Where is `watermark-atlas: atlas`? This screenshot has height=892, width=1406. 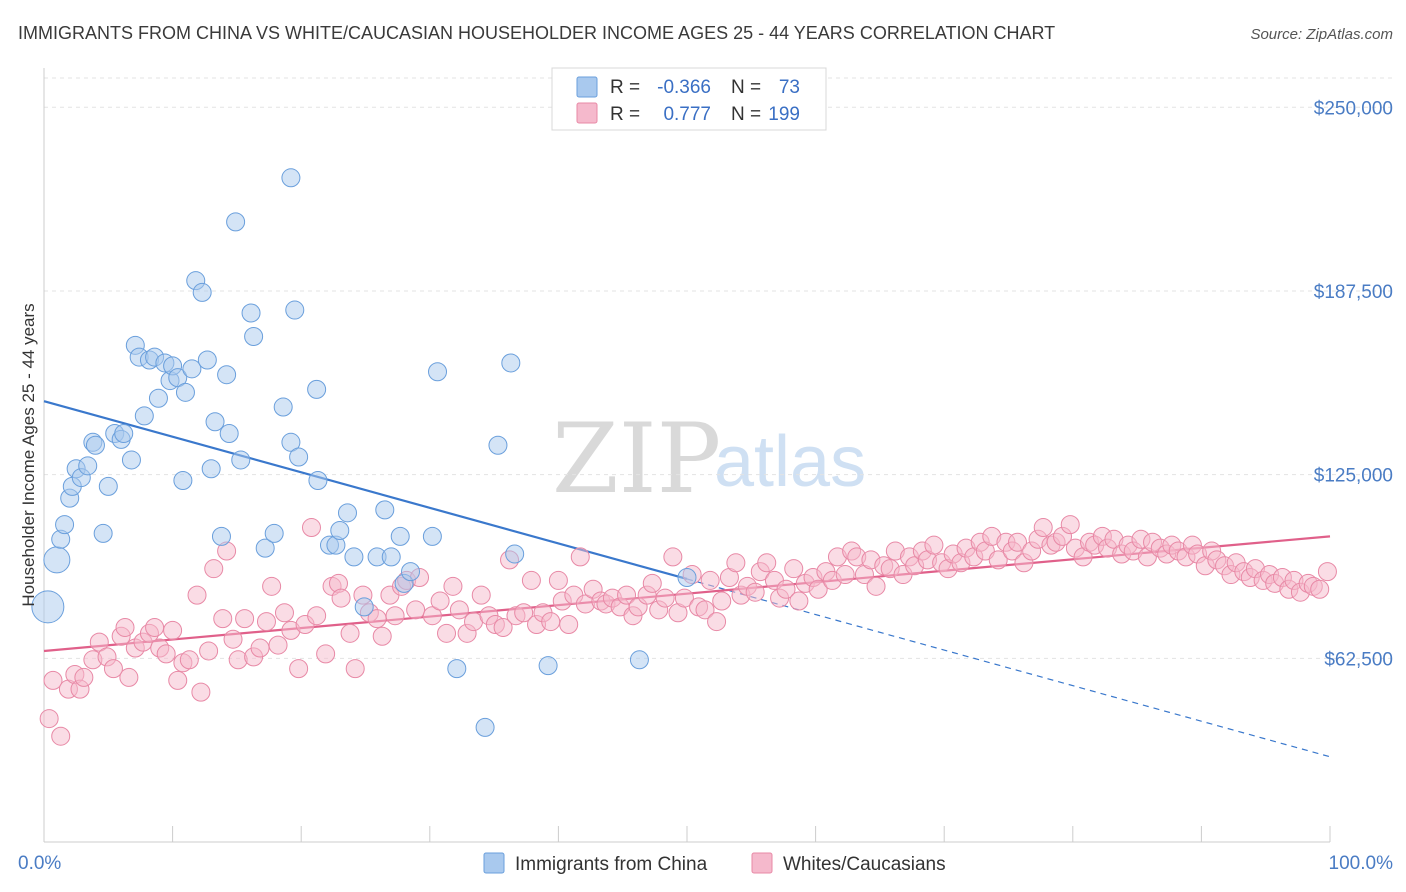 watermark-atlas: atlas is located at coordinates (790, 462).